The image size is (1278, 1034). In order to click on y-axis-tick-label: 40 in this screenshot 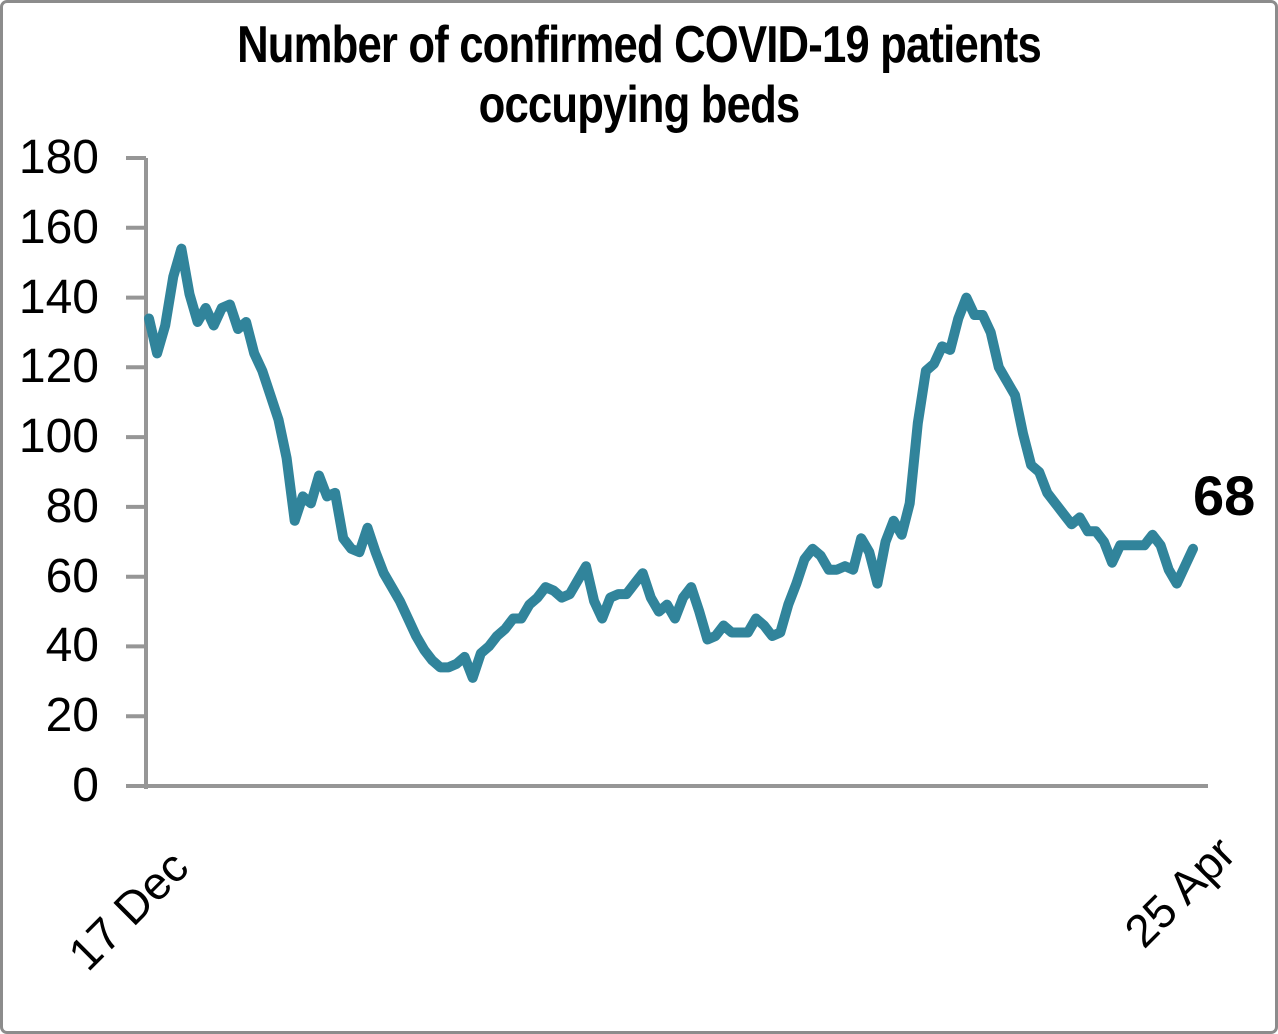, I will do `click(72, 645)`.